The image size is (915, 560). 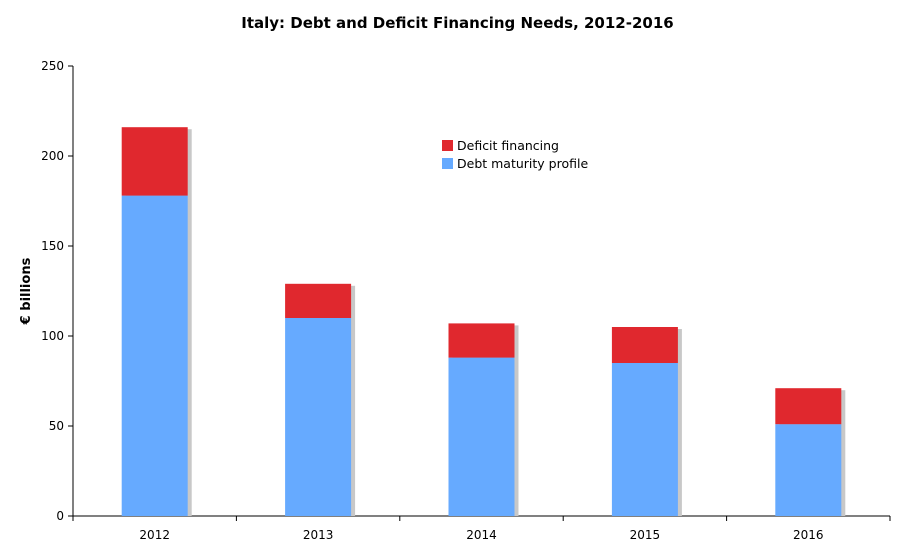 I want to click on bar-deficit-financing-2015, so click(x=644, y=345).